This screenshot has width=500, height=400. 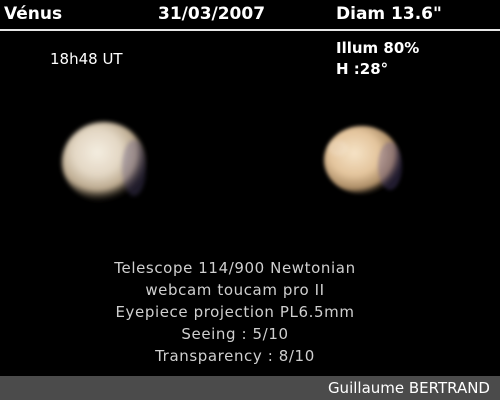 I want to click on author-name: Guillaume BERTRAND, so click(x=408, y=388).